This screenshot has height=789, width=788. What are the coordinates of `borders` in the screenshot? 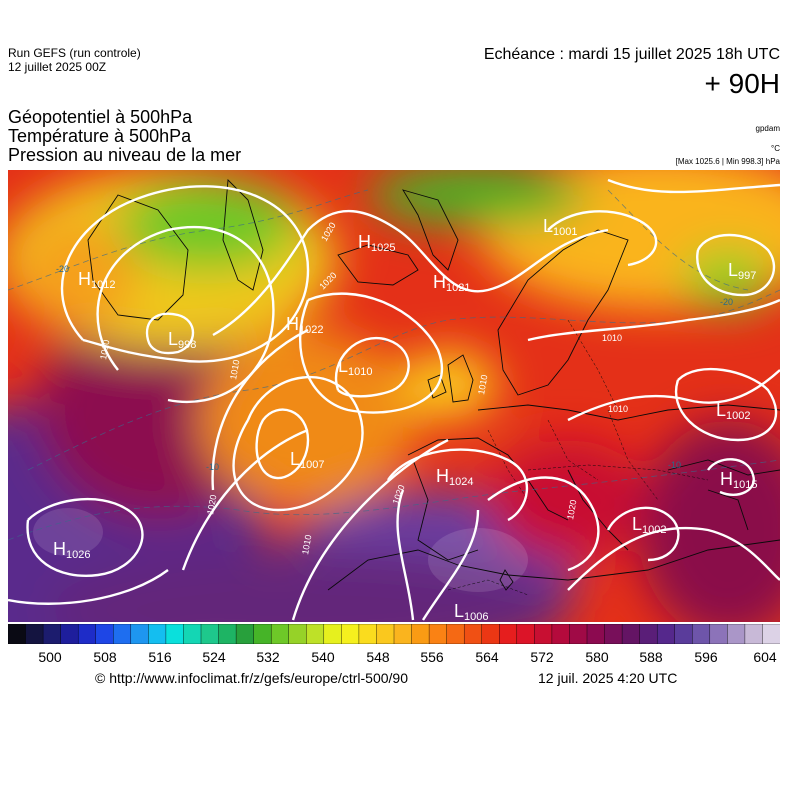 It's located at (578, 457).